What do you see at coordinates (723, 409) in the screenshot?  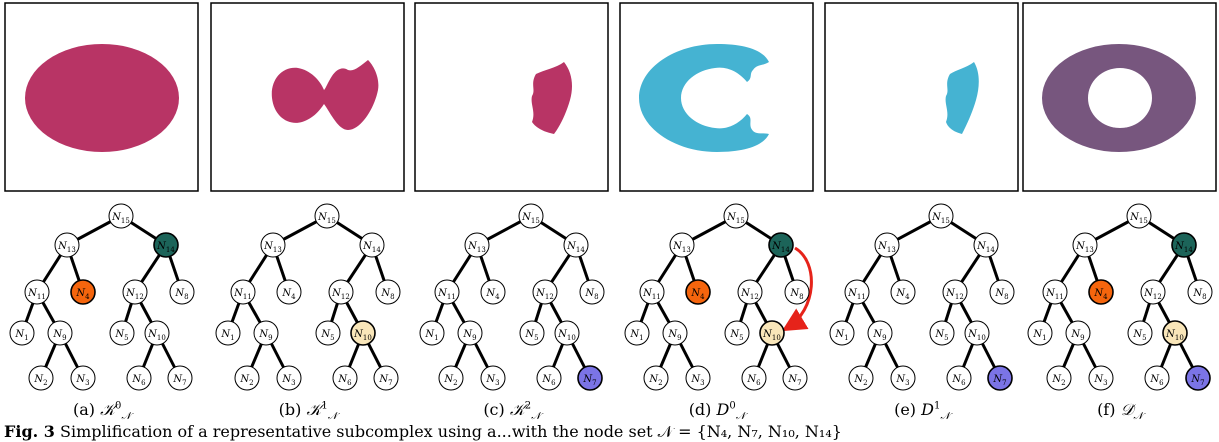 I see `caption-symbol: D` at bounding box center [723, 409].